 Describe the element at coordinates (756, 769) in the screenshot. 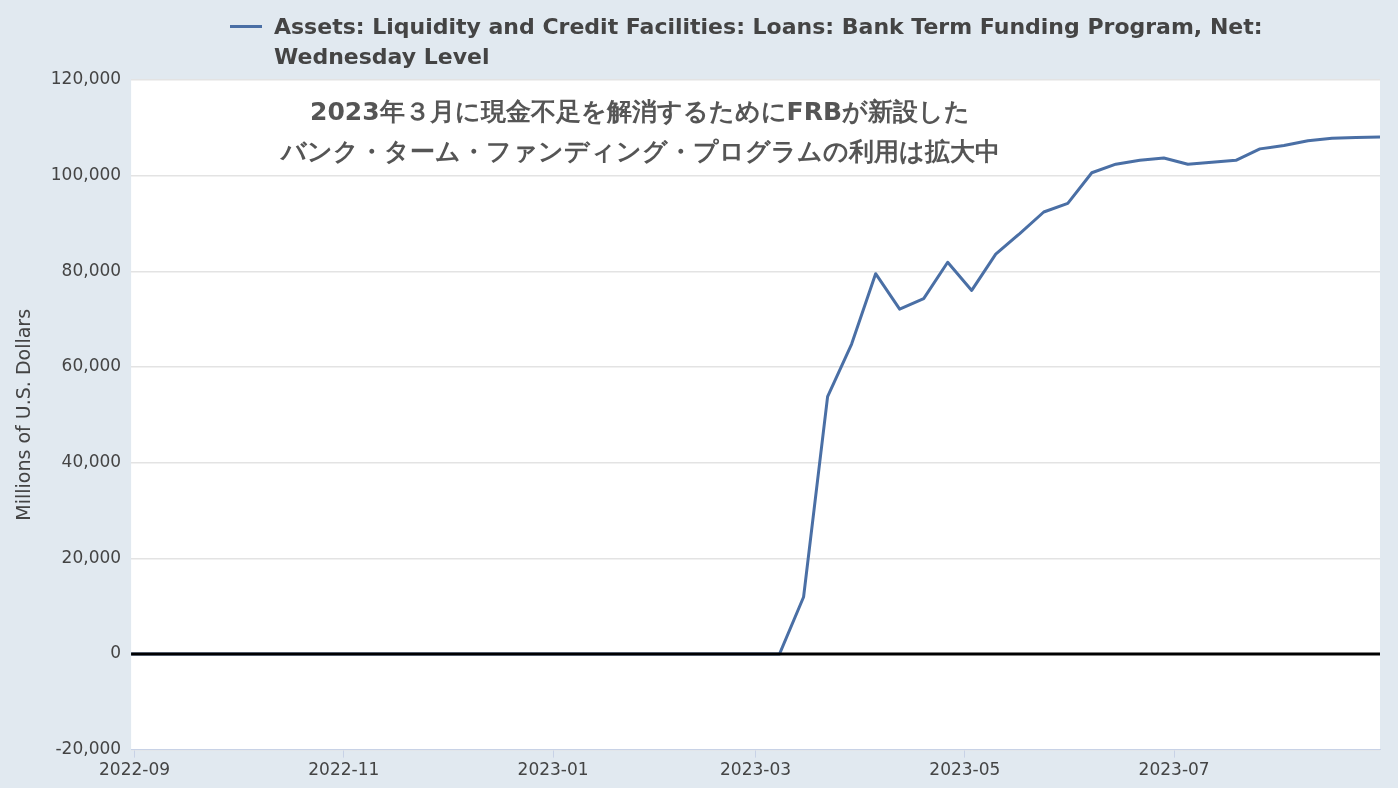

I see `x-tick-label: 2023-03` at that location.